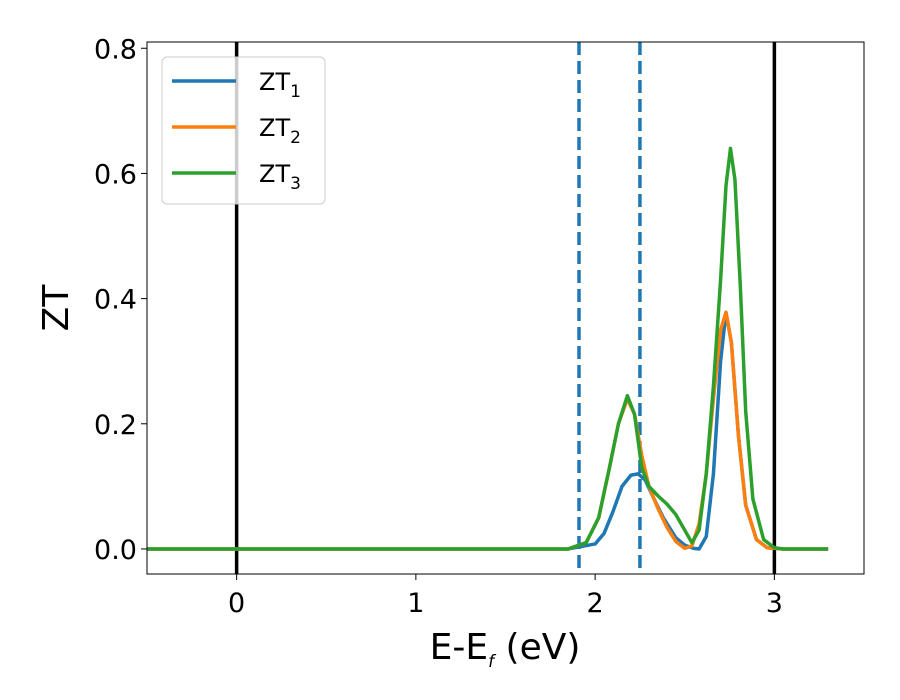 The image size is (900, 700). Describe the element at coordinates (236, 131) in the screenshot. I see `legend-item-zt2: ZT2` at that location.